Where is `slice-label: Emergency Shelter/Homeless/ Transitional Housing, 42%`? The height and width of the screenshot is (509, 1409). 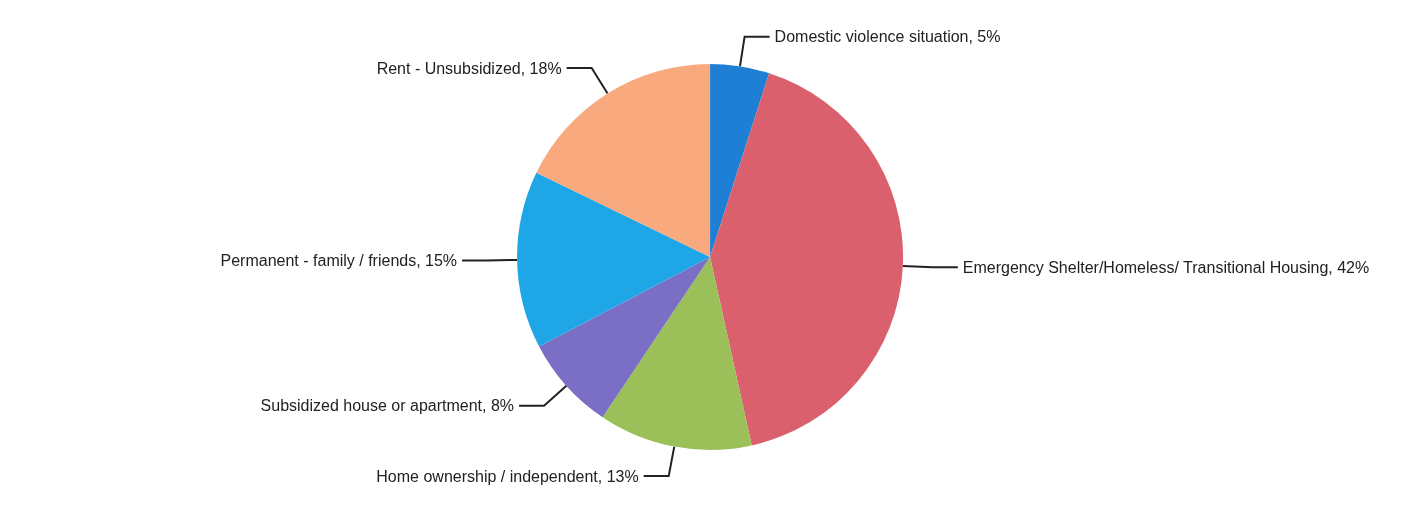 slice-label: Emergency Shelter/Homeless/ Transitional Housing, 42% is located at coordinates (1166, 267).